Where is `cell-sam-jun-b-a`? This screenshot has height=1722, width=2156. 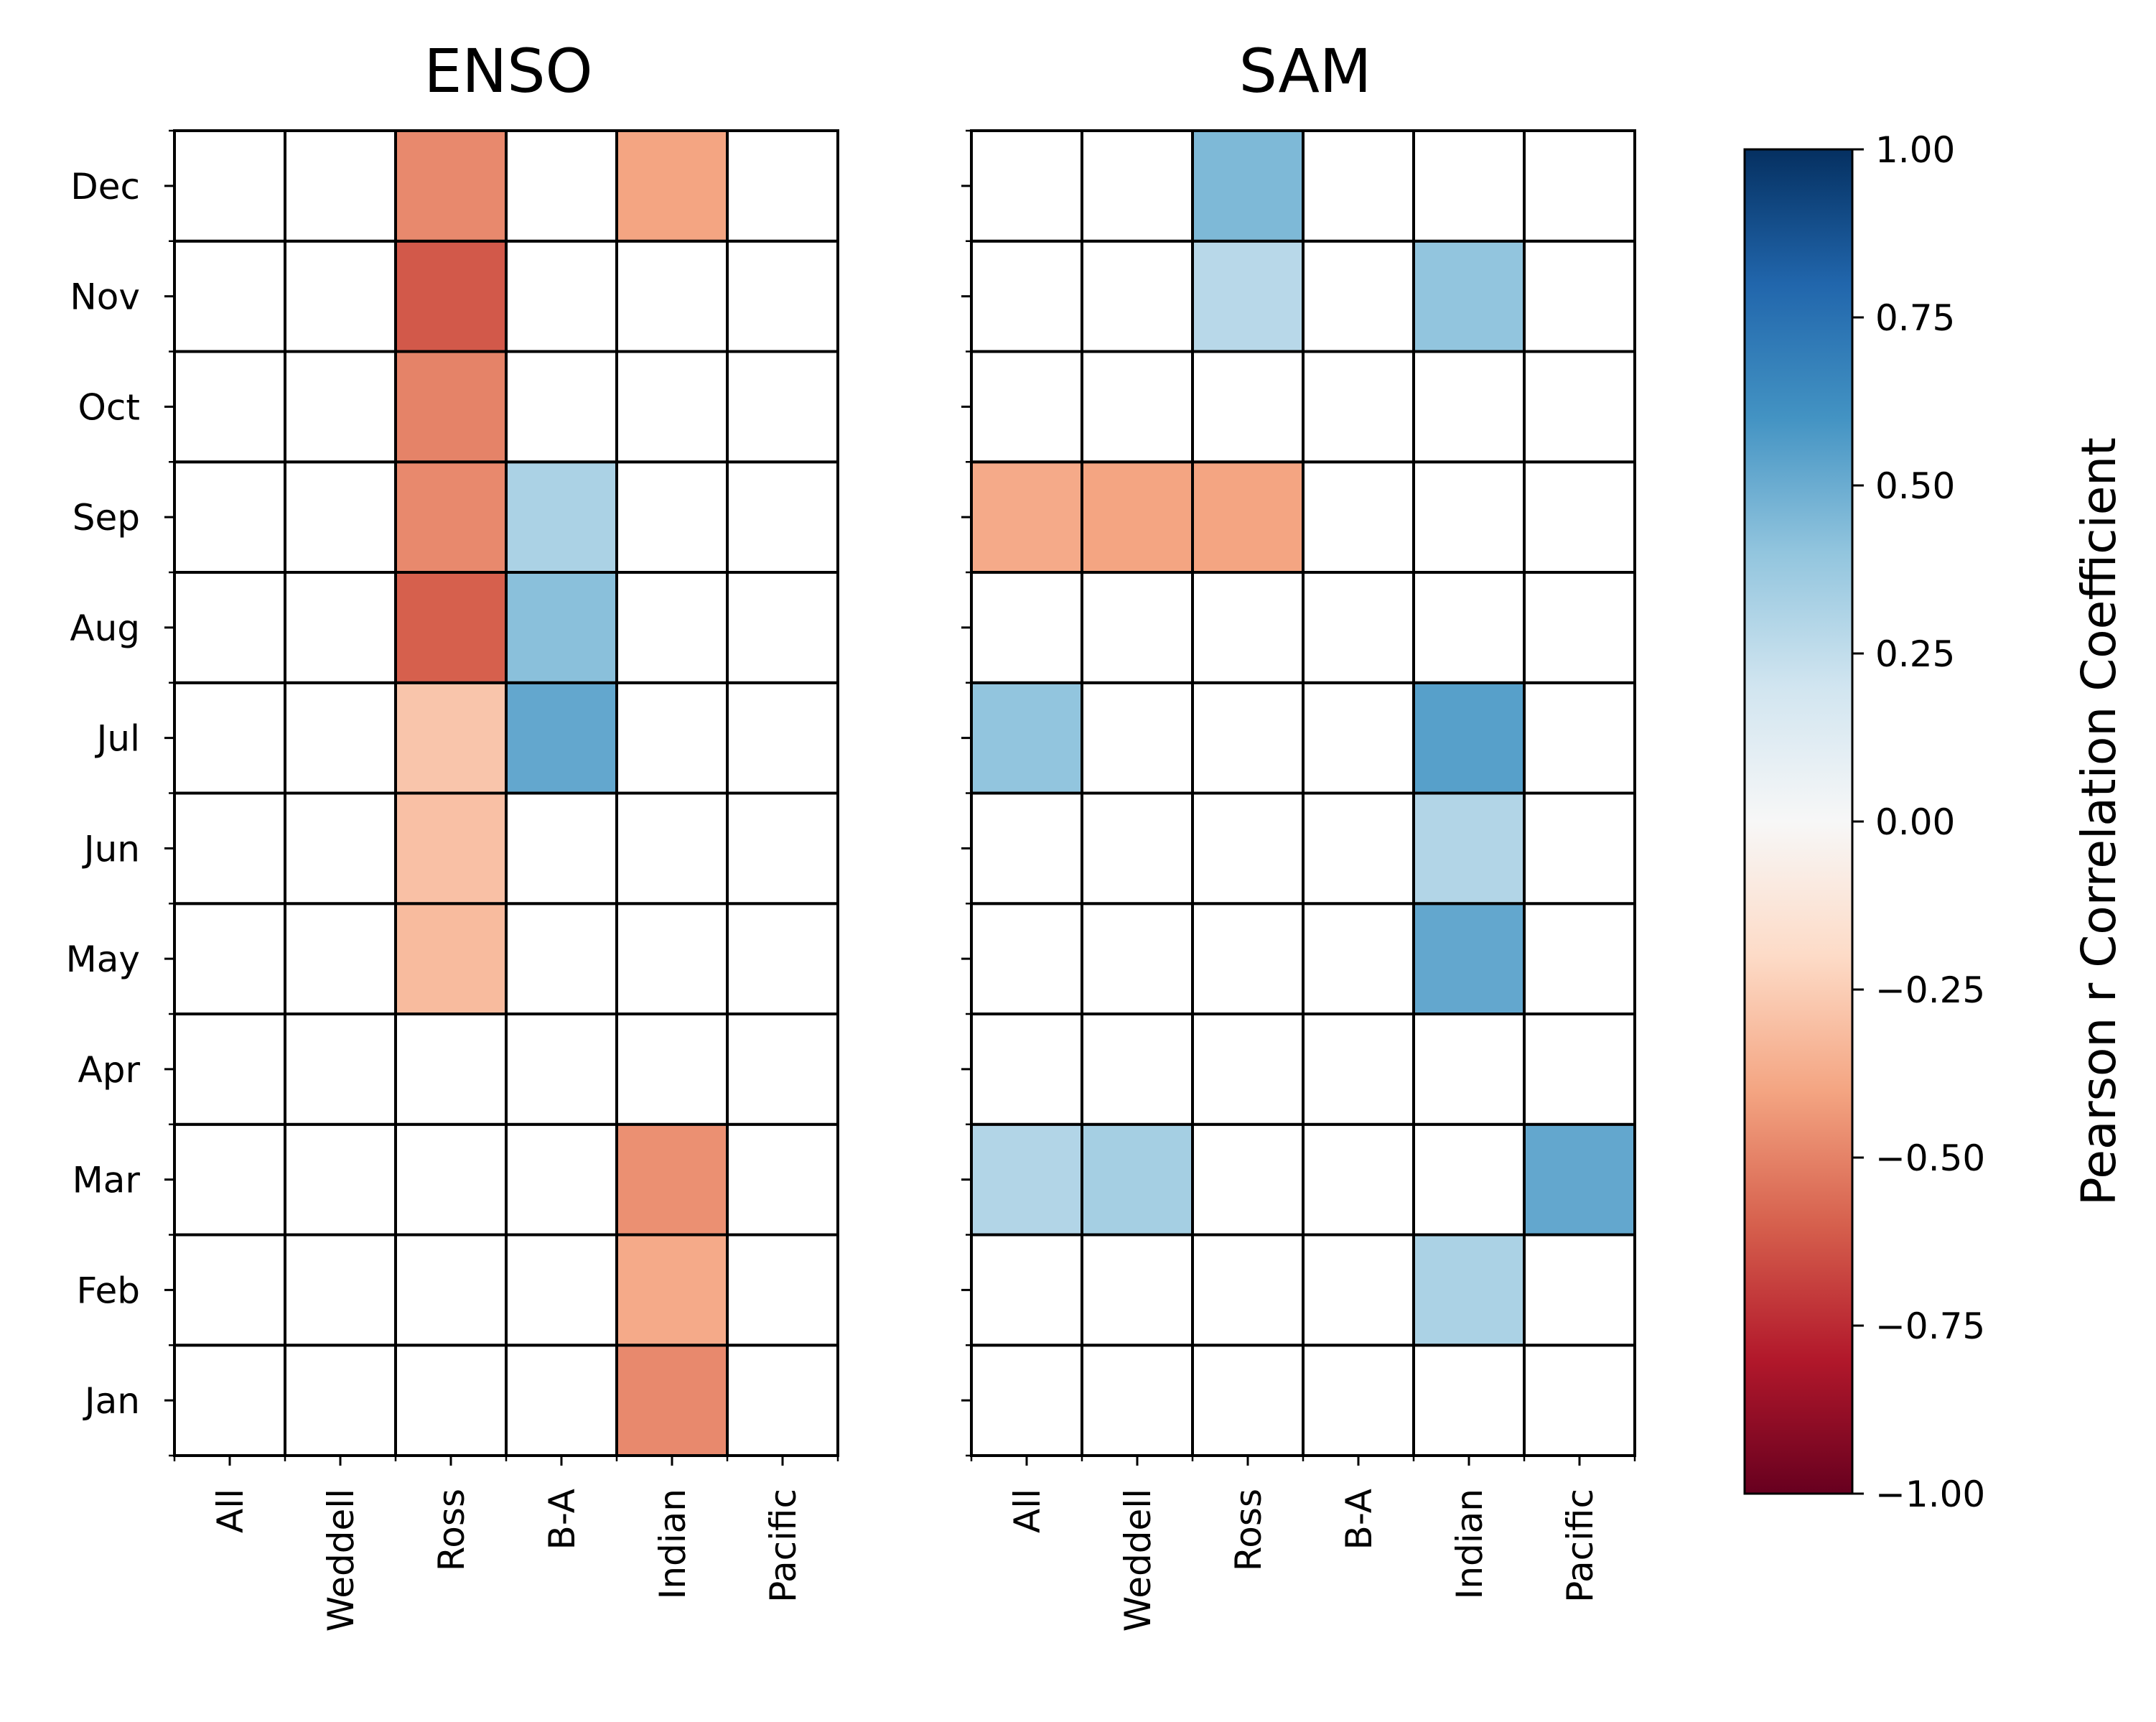 cell-sam-jun-b-a is located at coordinates (1358, 848).